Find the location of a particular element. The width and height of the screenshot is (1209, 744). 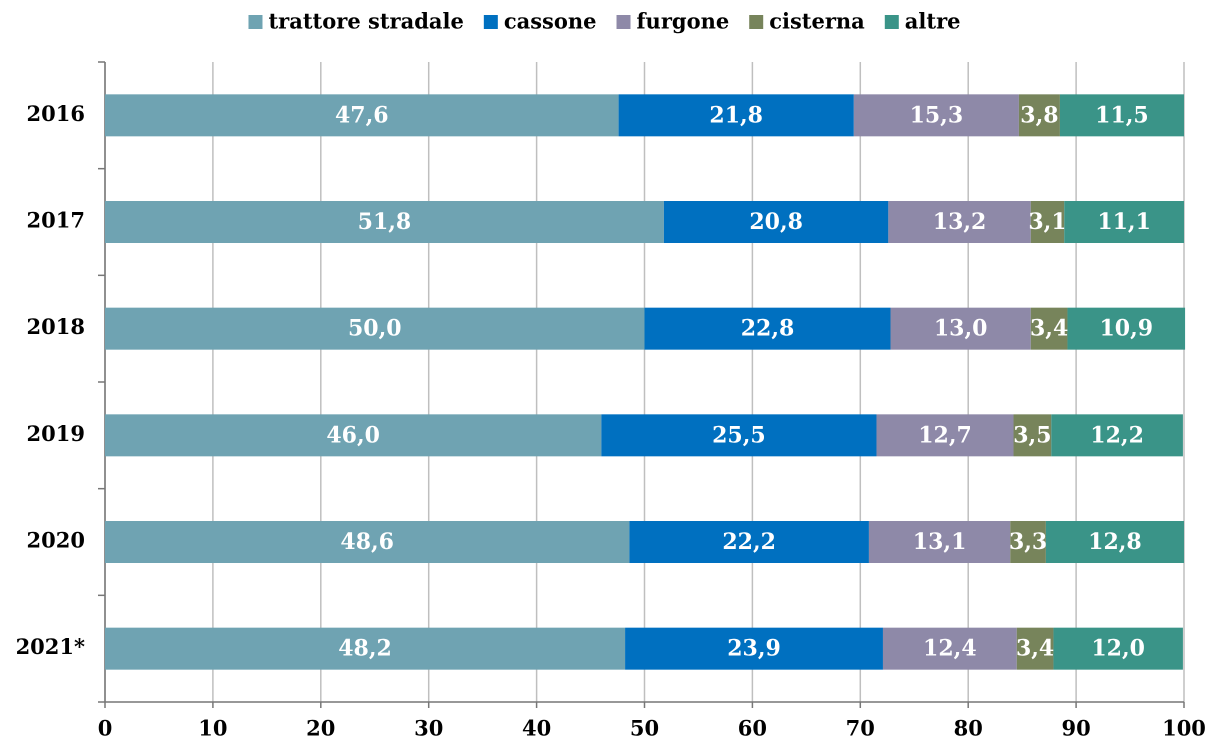

x-tick-label: 0 is located at coordinates (105, 728).